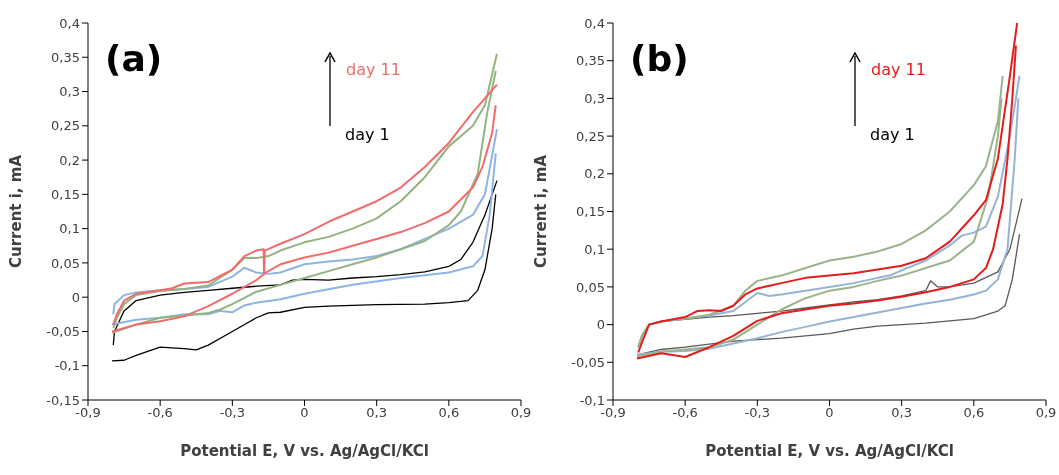 Image resolution: width=1059 pixels, height=475 pixels. Describe the element at coordinates (134, 58) in the screenshot. I see `annotation: (a)` at that location.